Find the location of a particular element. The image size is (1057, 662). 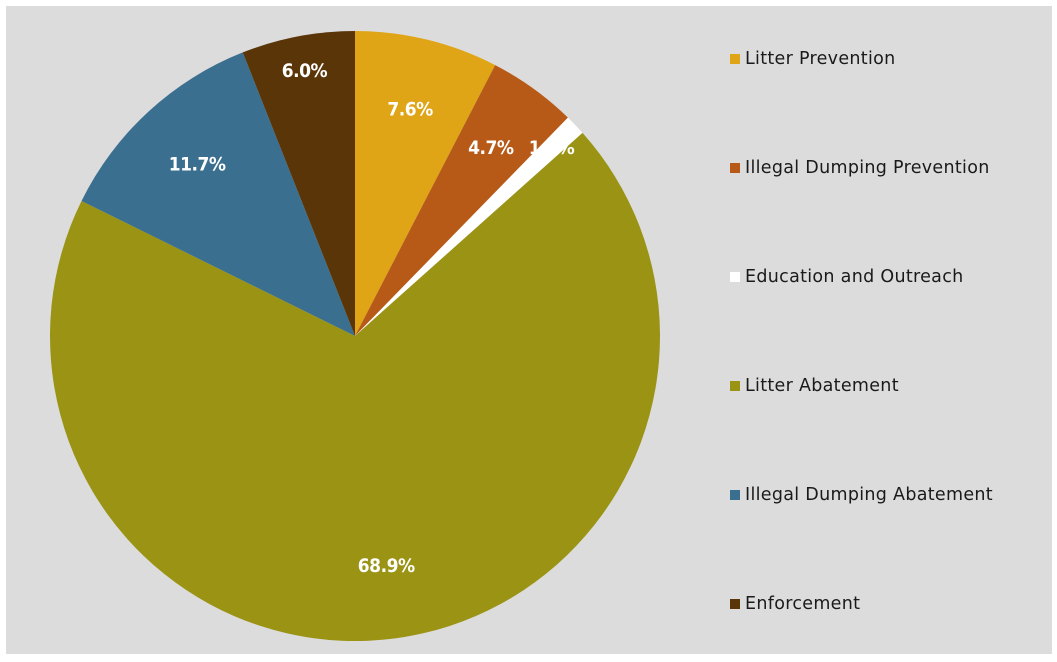

legend-label: Litter Prevention is located at coordinates (820, 59).